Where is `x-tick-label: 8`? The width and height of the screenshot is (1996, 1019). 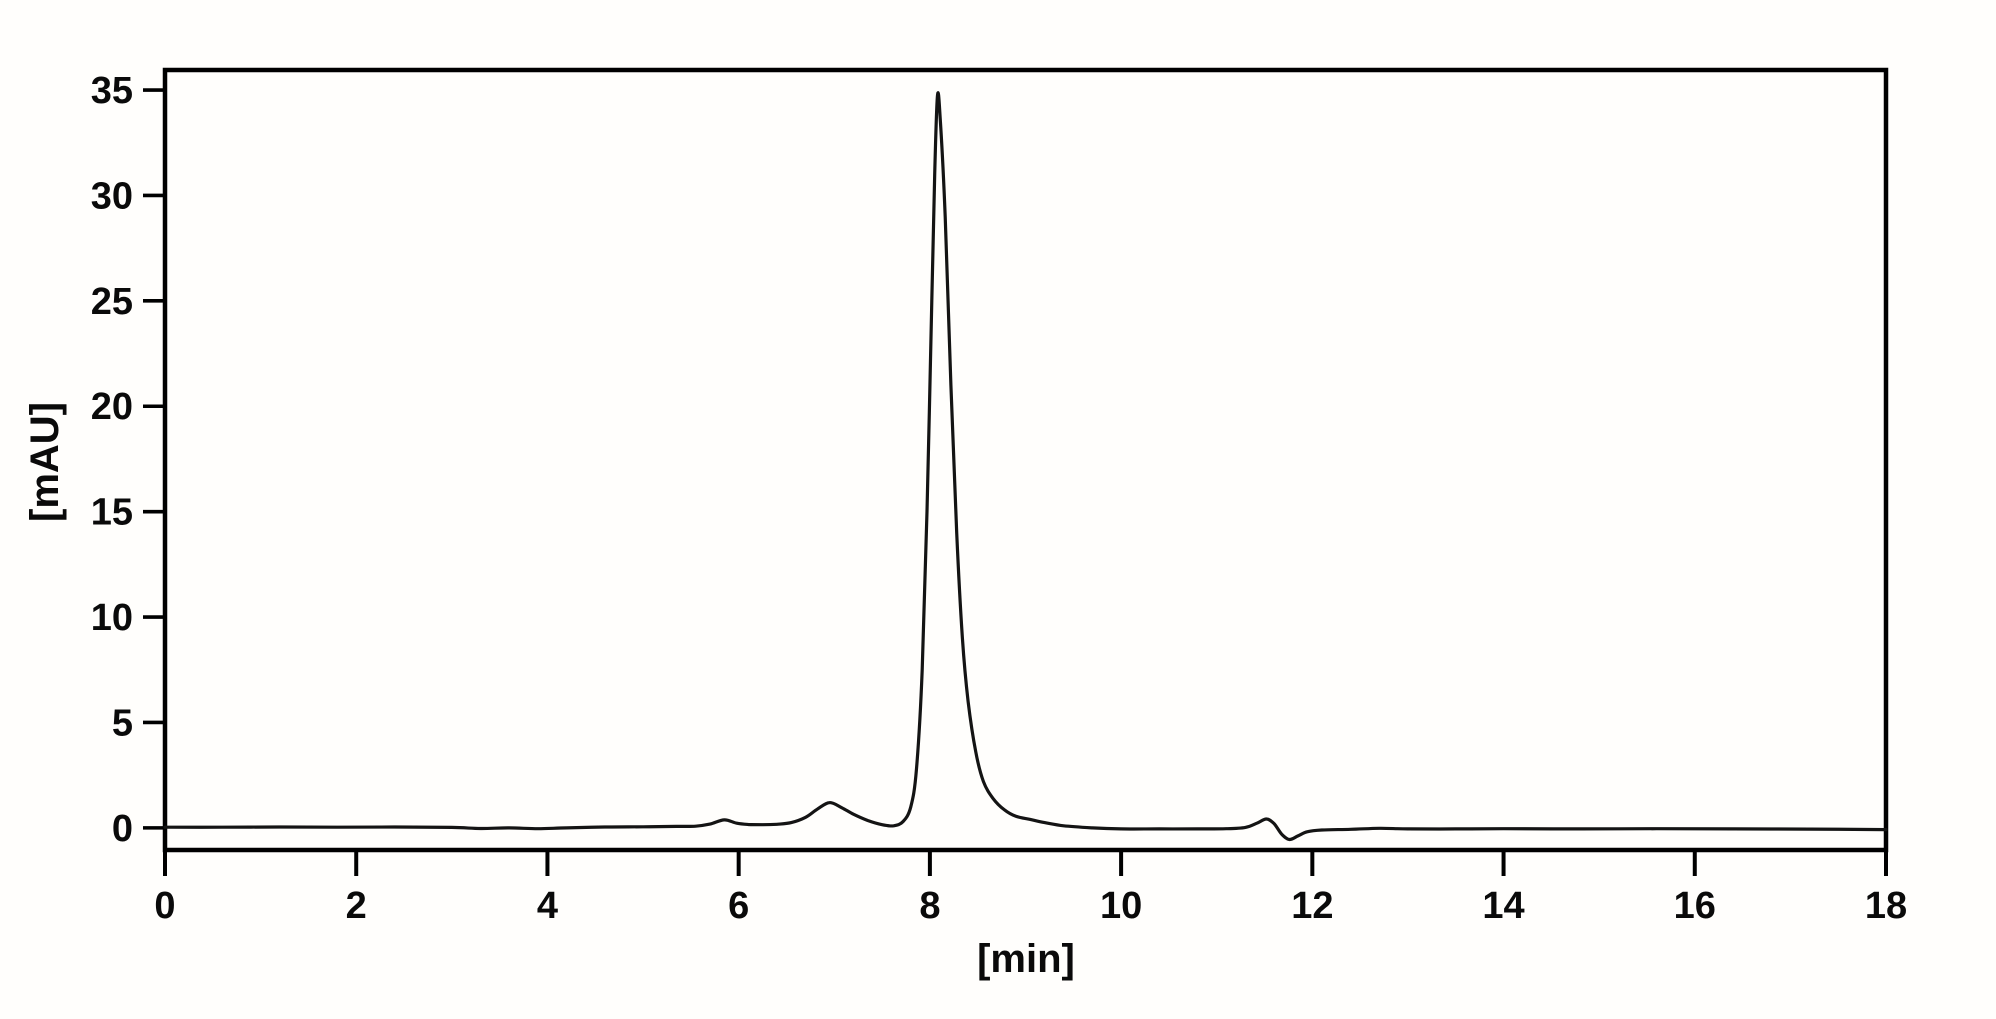 x-tick-label: 8 is located at coordinates (929, 906).